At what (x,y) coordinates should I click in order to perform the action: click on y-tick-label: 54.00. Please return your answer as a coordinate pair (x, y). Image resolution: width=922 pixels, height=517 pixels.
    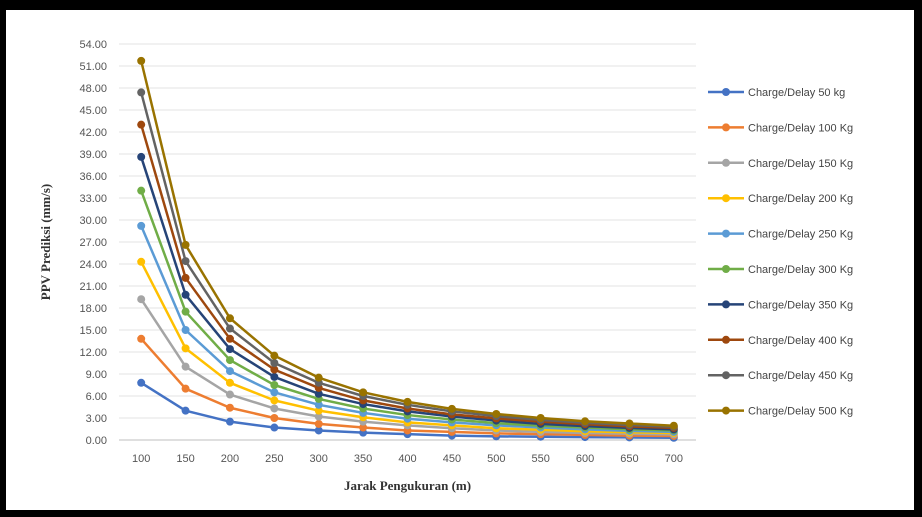
    Looking at the image, I should click on (93, 45).